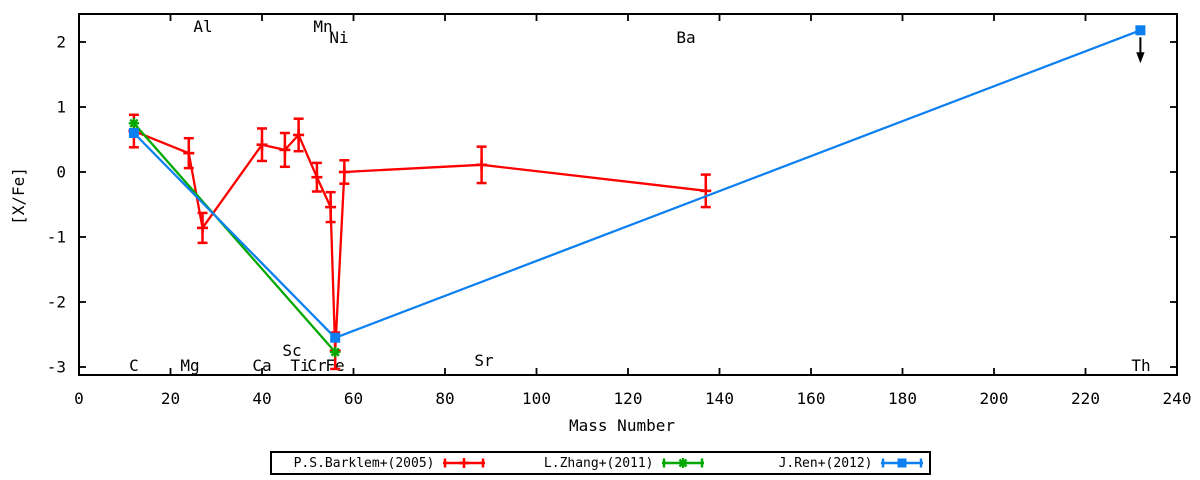 The height and width of the screenshot is (480, 1200). I want to click on y-tick-label: 1, so click(61, 107).